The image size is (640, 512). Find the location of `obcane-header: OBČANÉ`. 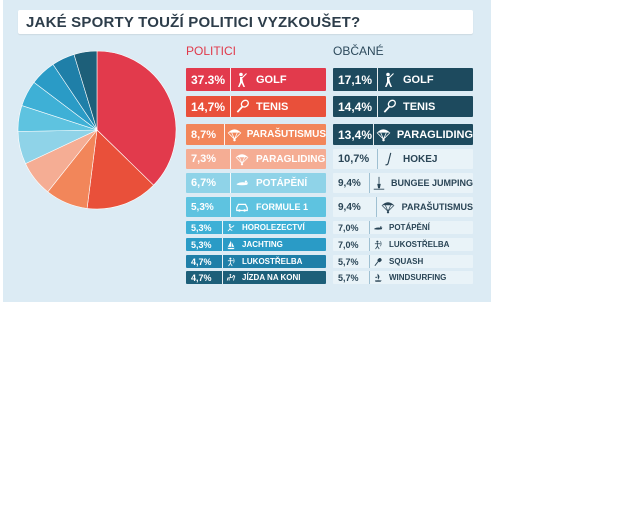

obcane-header: OBČANÉ is located at coordinates (358, 51).